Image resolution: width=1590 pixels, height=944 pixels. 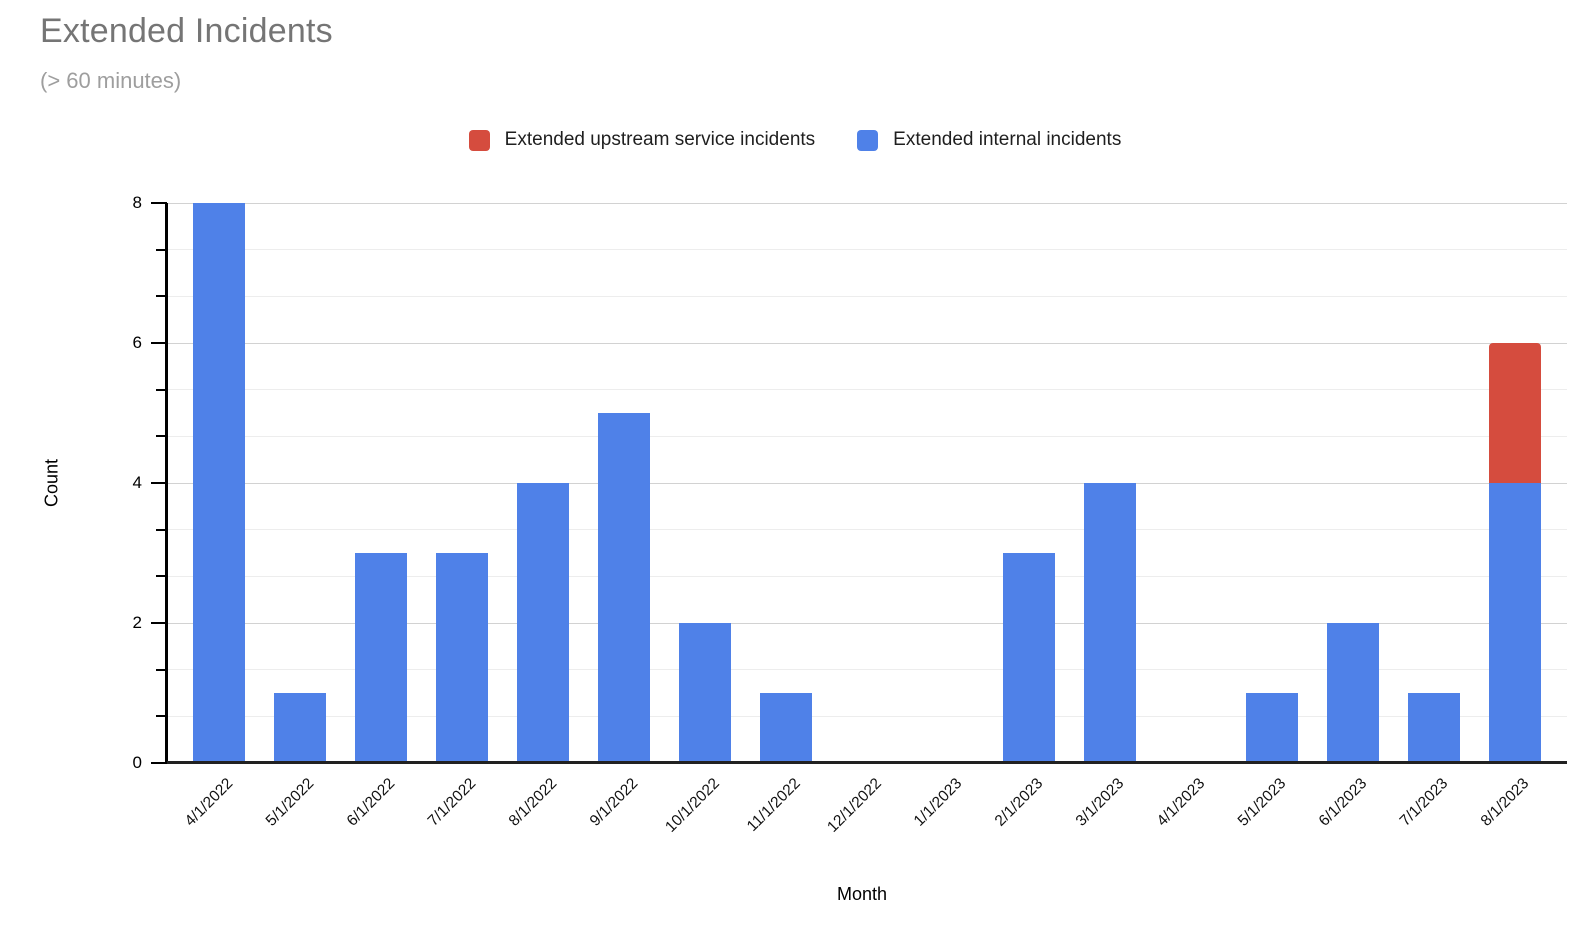 What do you see at coordinates (186, 31) in the screenshot?
I see `chart-title: Extended Incidents` at bounding box center [186, 31].